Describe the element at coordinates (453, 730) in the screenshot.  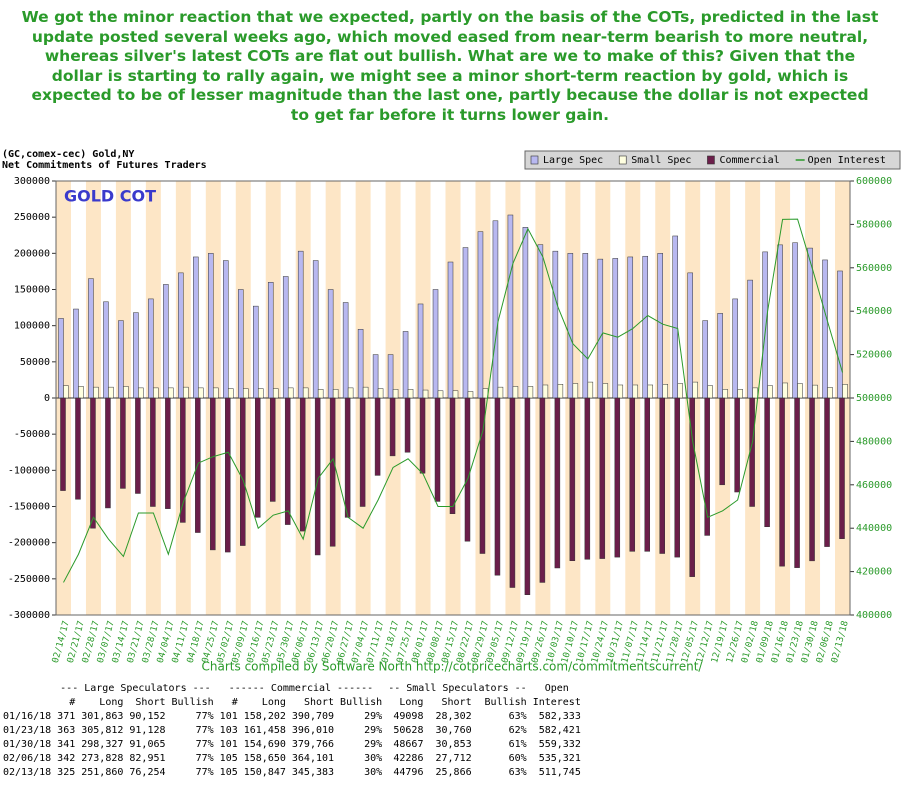
I see `table-cell: 30,760` at that location.